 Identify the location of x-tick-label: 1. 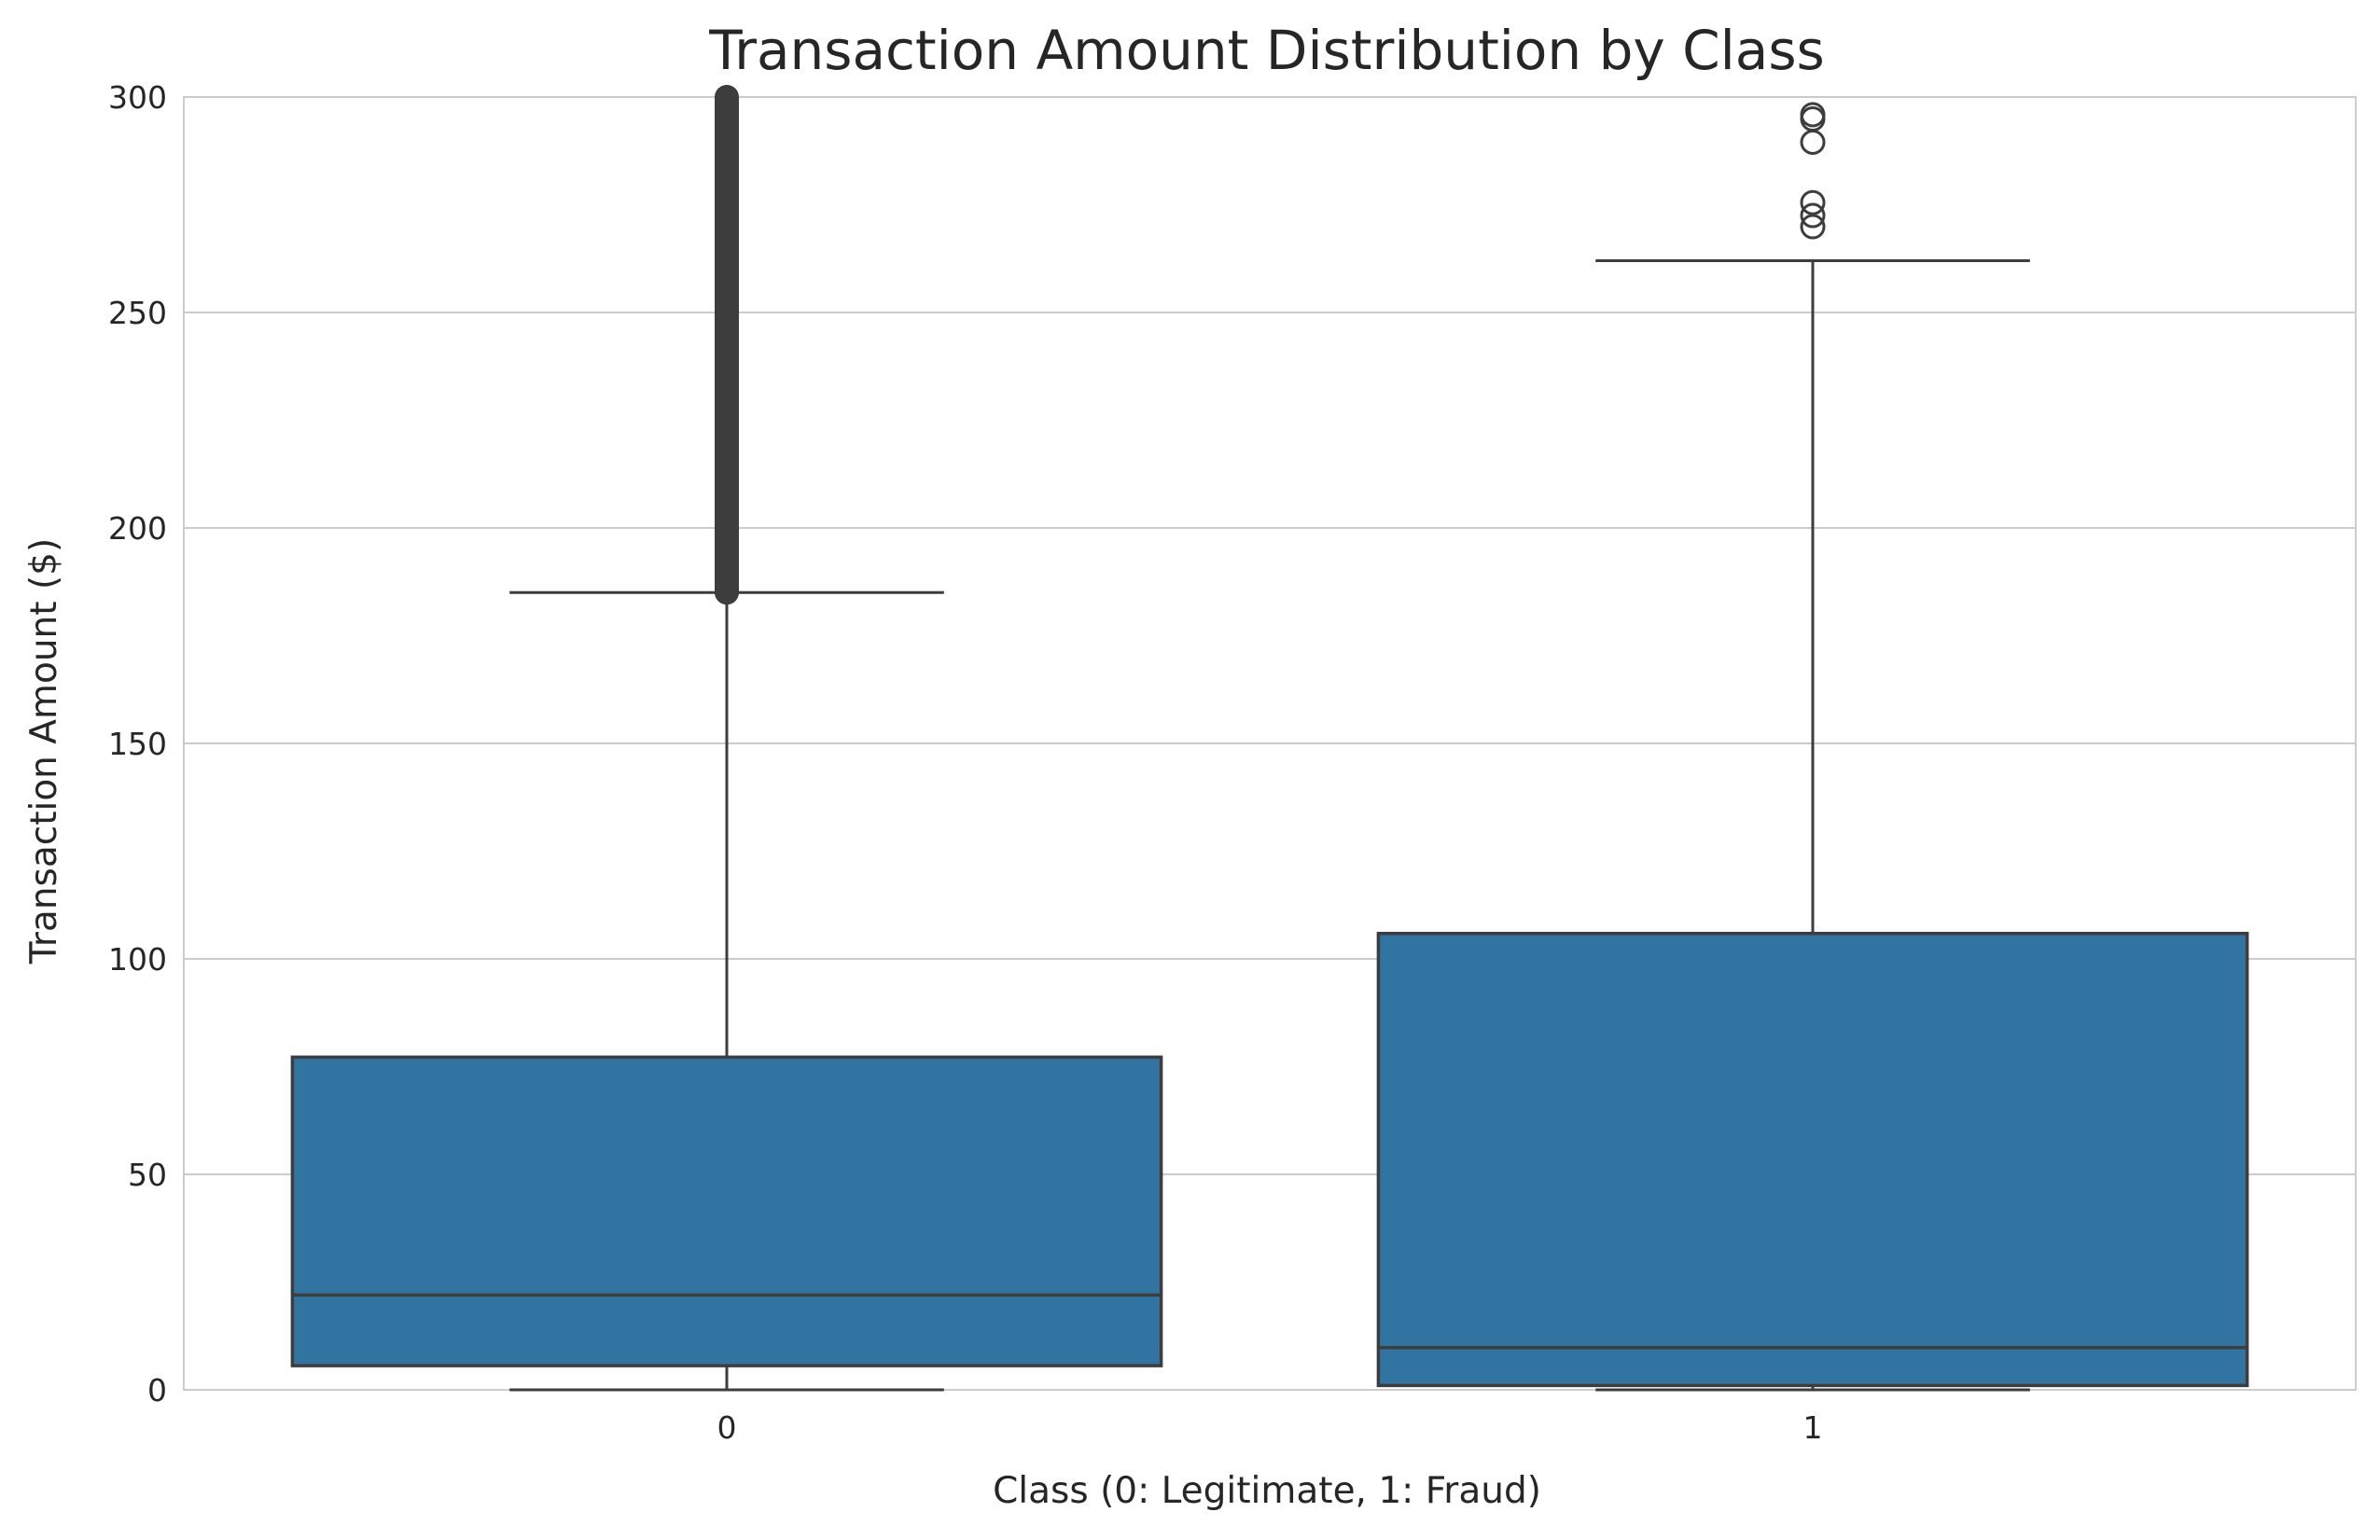
(1813, 1427).